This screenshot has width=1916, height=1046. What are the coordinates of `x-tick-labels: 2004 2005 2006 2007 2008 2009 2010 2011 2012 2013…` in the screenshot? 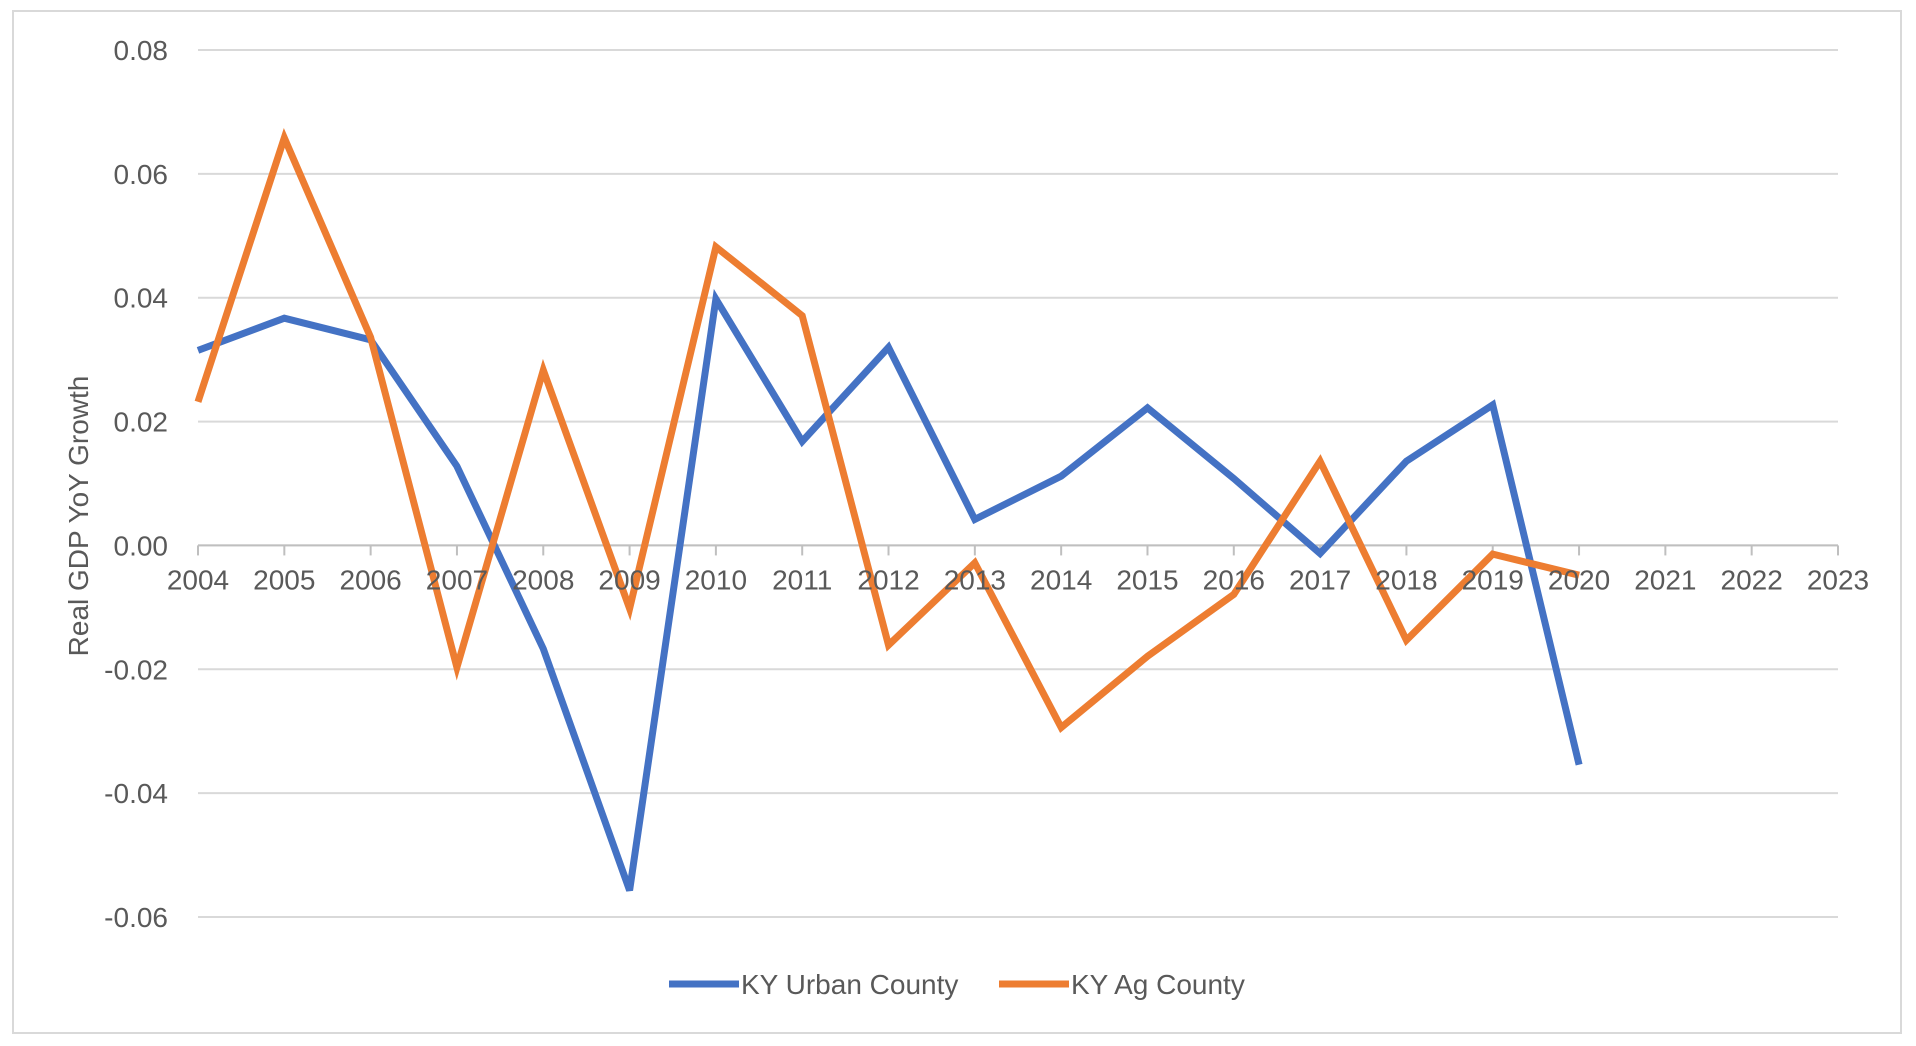 It's located at (1018, 579).